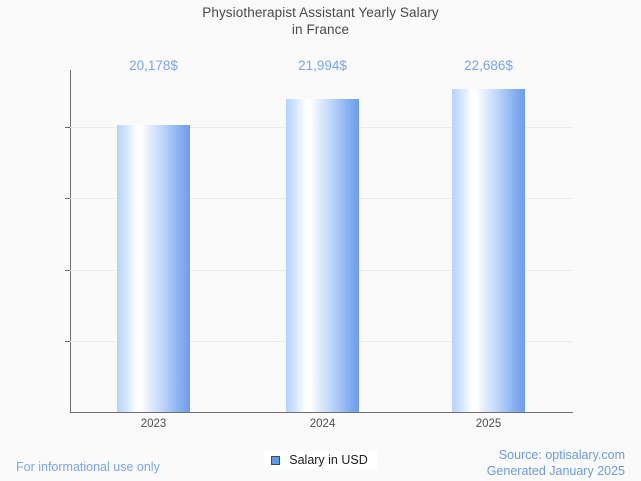 The height and width of the screenshot is (481, 641). Describe the element at coordinates (488, 65) in the screenshot. I see `value-label-2025: 22,686$` at that location.